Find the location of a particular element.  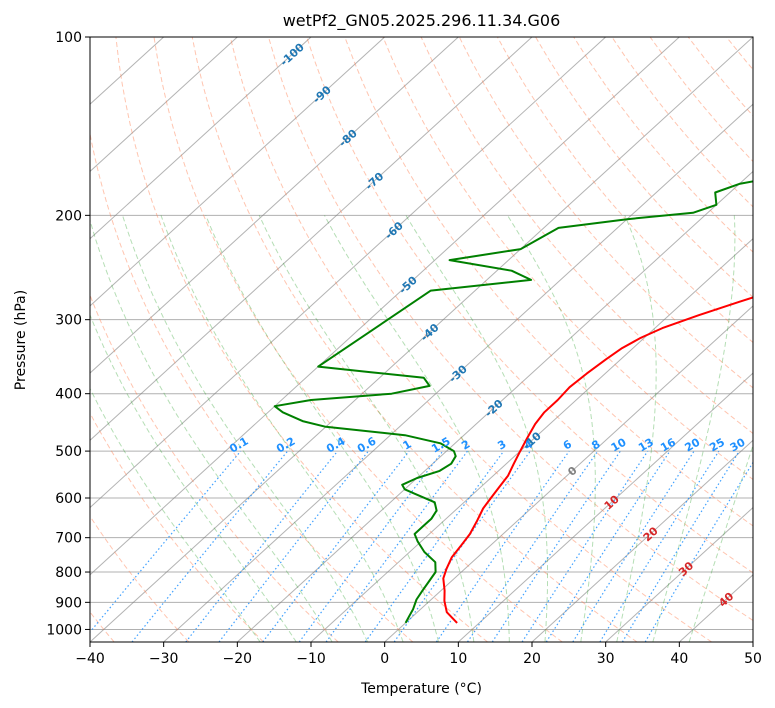

y-tick-label: 500 is located at coordinates (68, 452).